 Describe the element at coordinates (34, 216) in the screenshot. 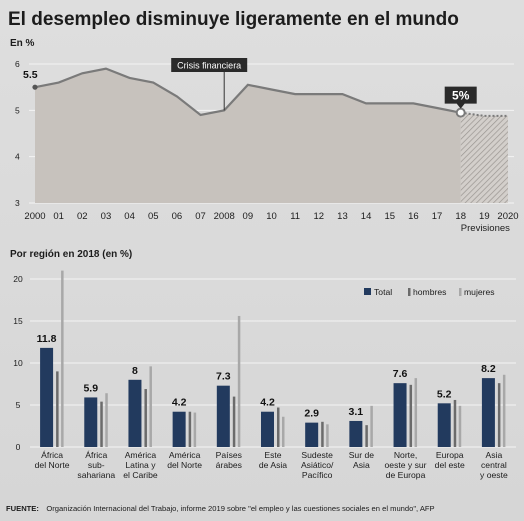

I see `top-xtick-label: 2000` at that location.